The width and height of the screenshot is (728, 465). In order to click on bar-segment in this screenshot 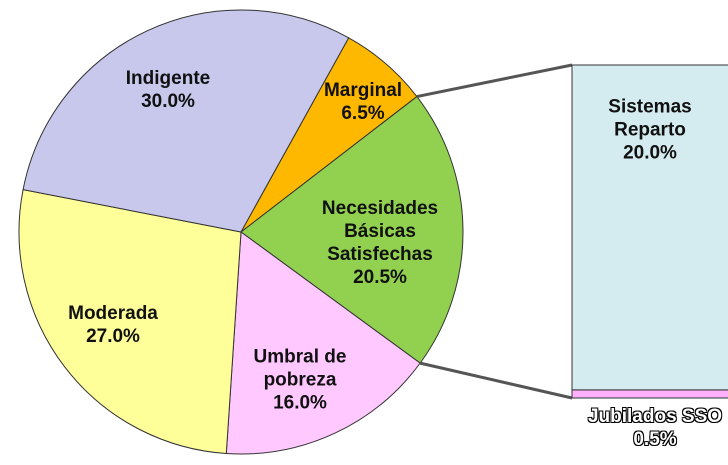, I will do `click(649, 394)`.